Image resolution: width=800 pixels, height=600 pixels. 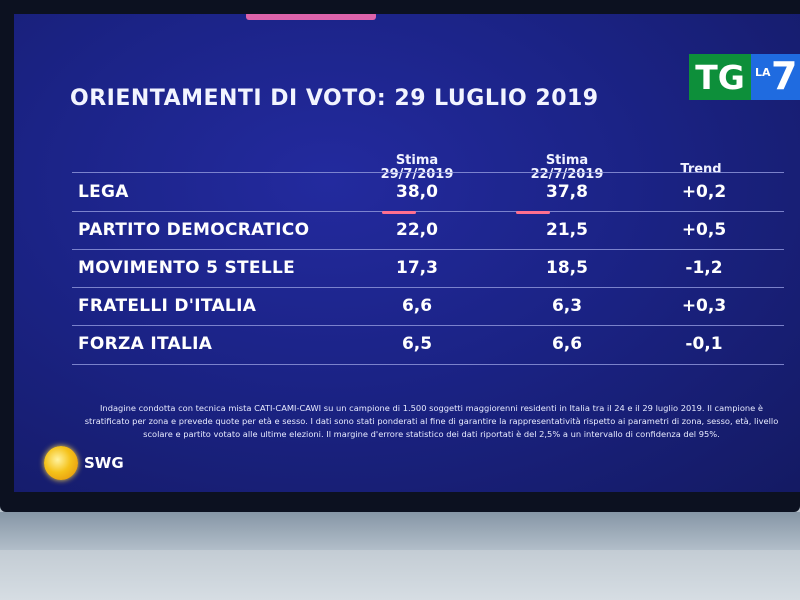 What do you see at coordinates (704, 192) in the screenshot?
I see `trend-value: +0,2` at bounding box center [704, 192].